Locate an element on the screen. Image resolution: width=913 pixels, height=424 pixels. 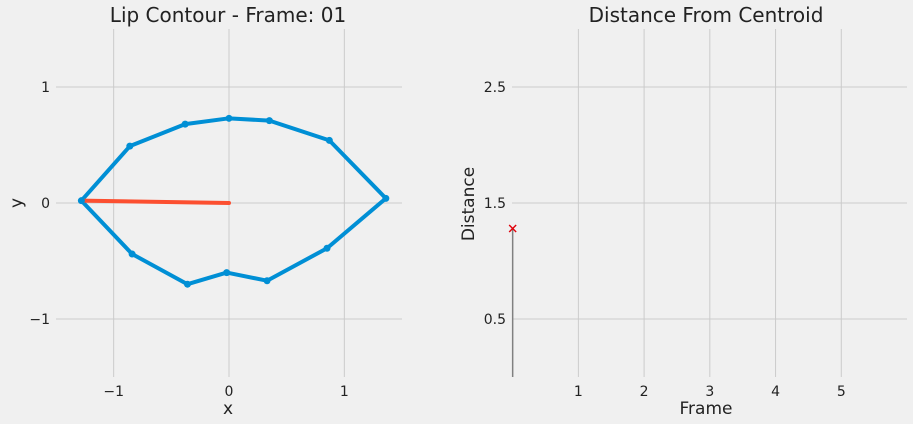
lip-contour-ytick-label: 0 is located at coordinates (45, 204).